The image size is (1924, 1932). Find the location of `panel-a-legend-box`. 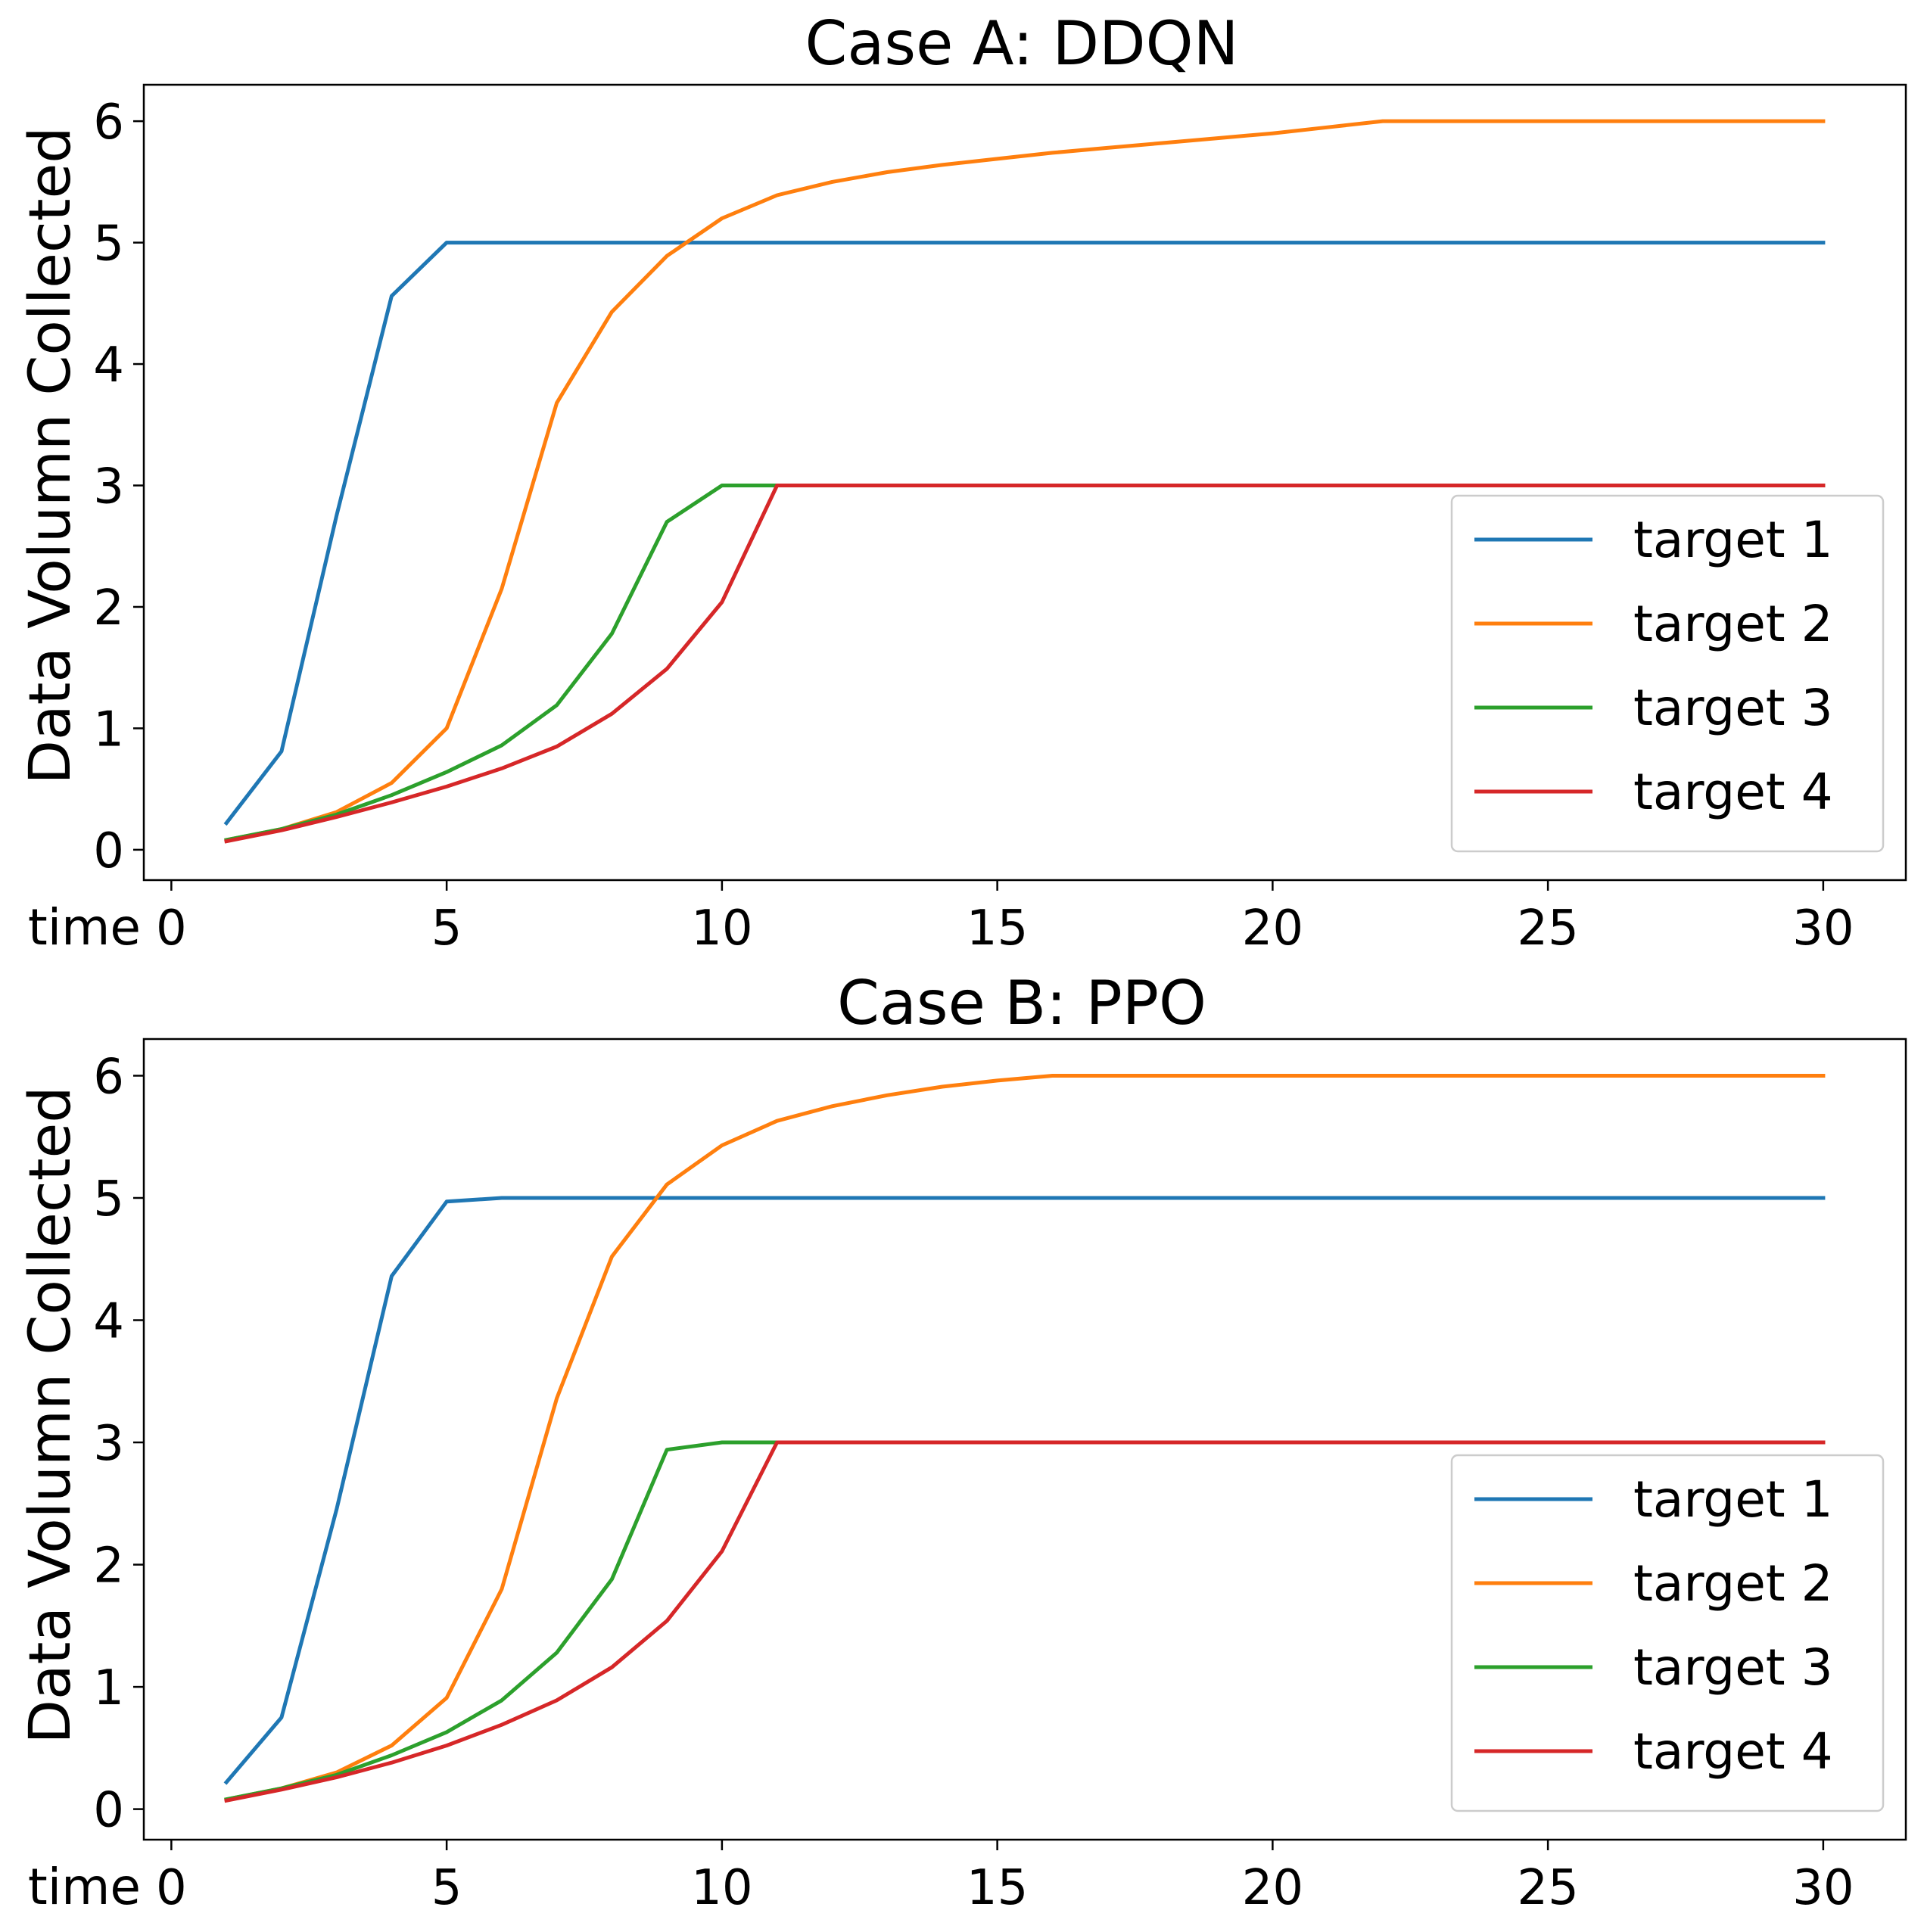

panel-a-legend-box is located at coordinates (1667, 674).